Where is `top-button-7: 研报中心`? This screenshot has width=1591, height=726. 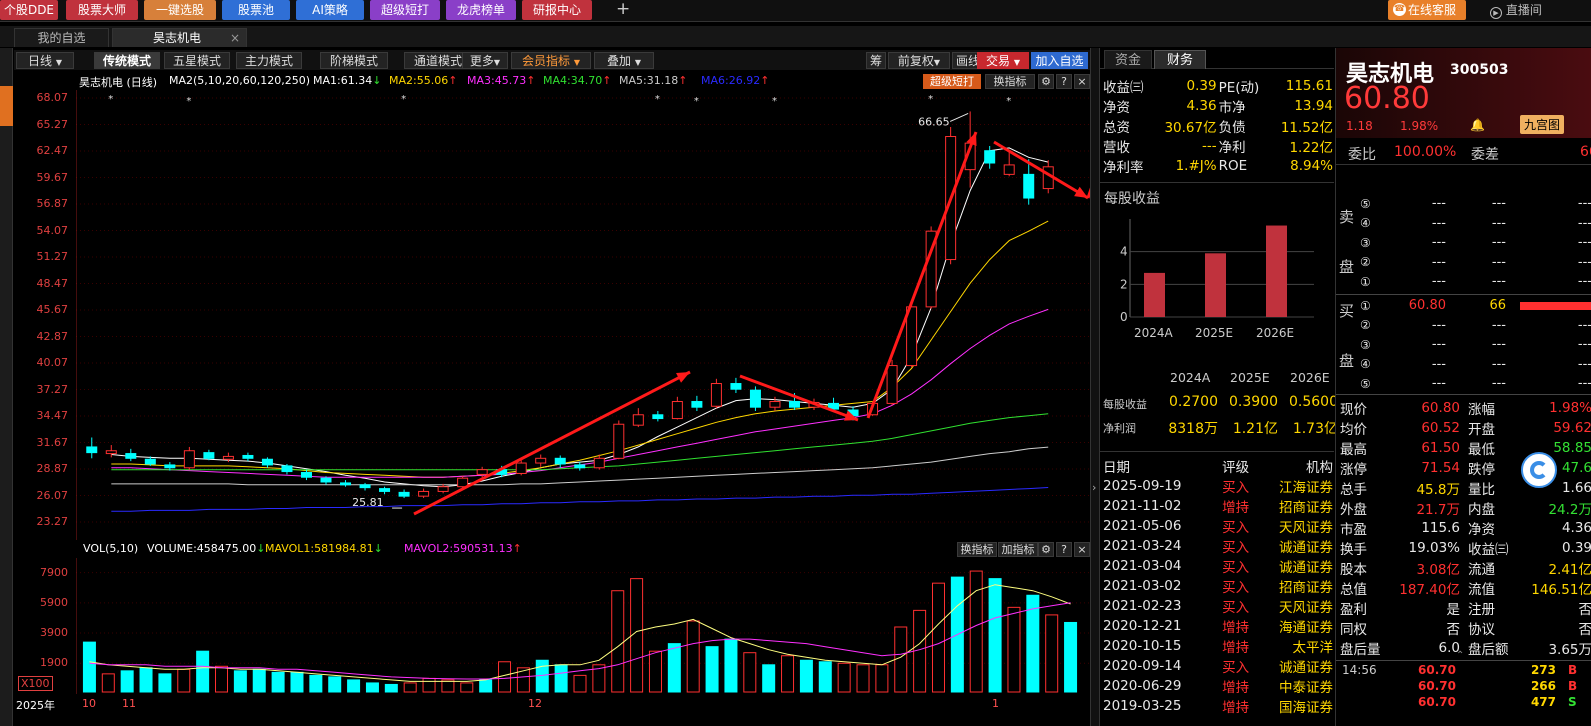
top-button-7: 研报中心 is located at coordinates (557, 10).